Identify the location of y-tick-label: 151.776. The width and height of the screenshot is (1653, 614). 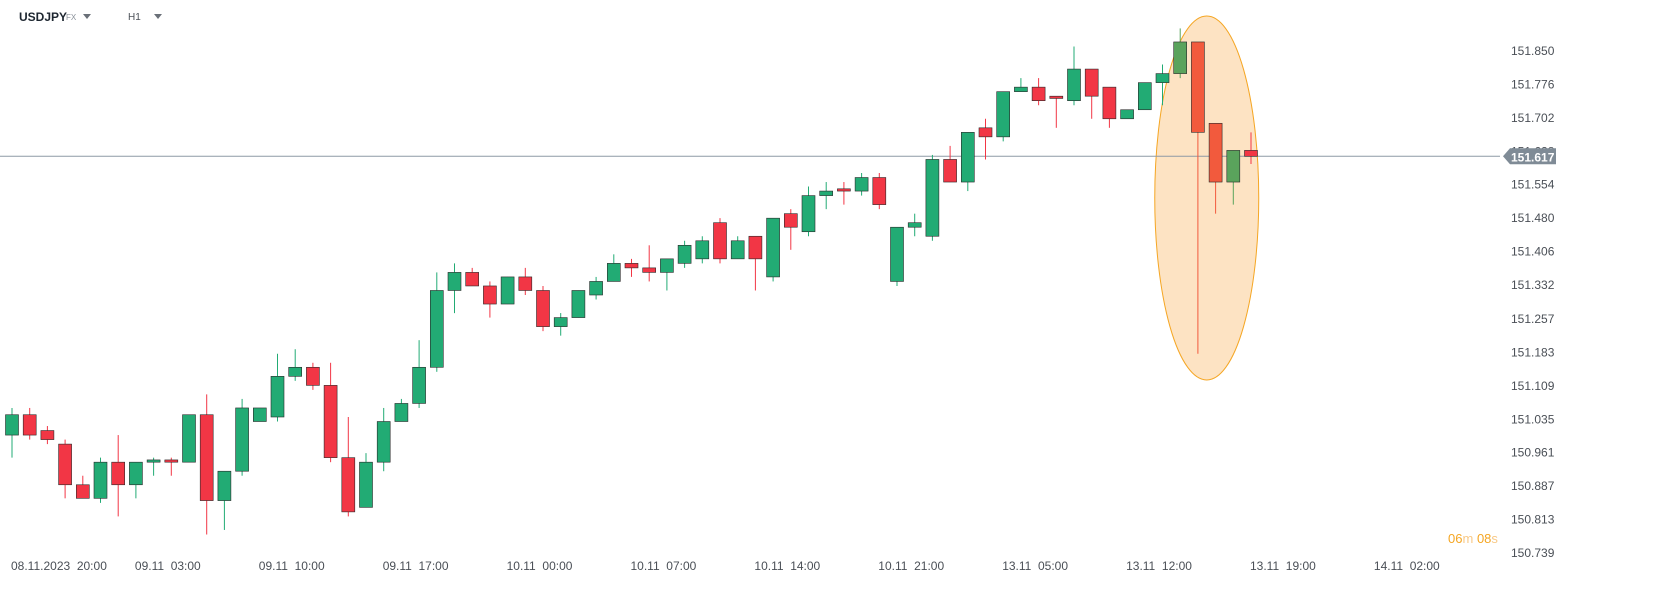
(1533, 84).